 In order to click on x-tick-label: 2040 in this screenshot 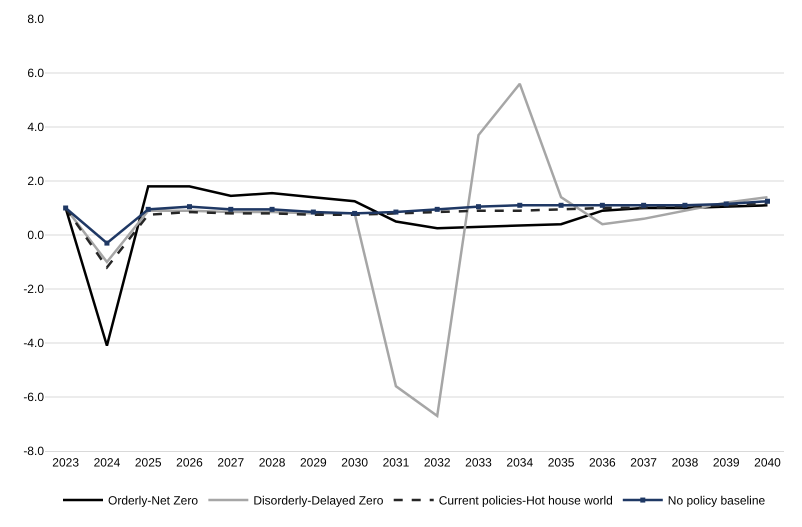, I will do `click(768, 462)`.